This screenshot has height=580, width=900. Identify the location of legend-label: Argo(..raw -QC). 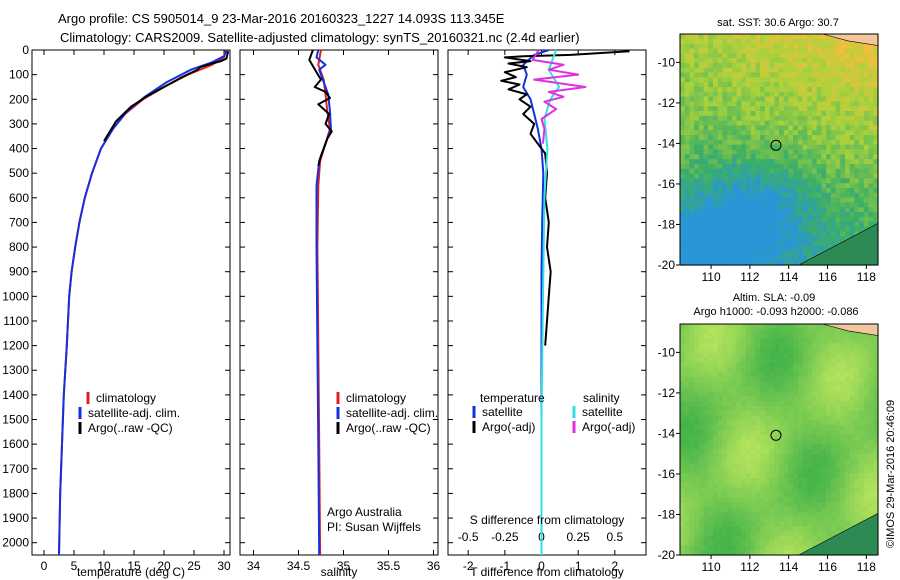
(388, 428).